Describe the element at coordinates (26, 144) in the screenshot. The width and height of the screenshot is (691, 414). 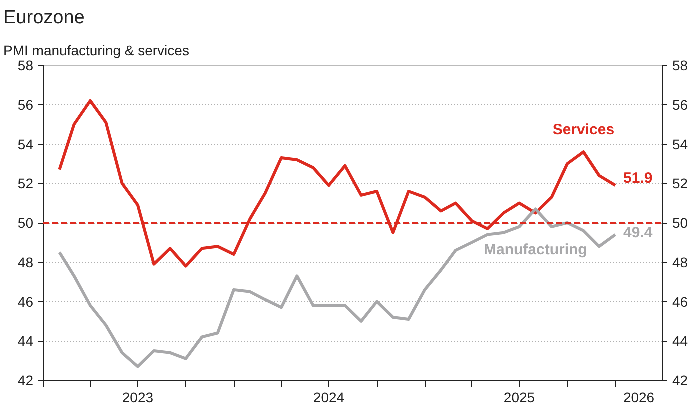
I see `y-tick-label: 54` at that location.